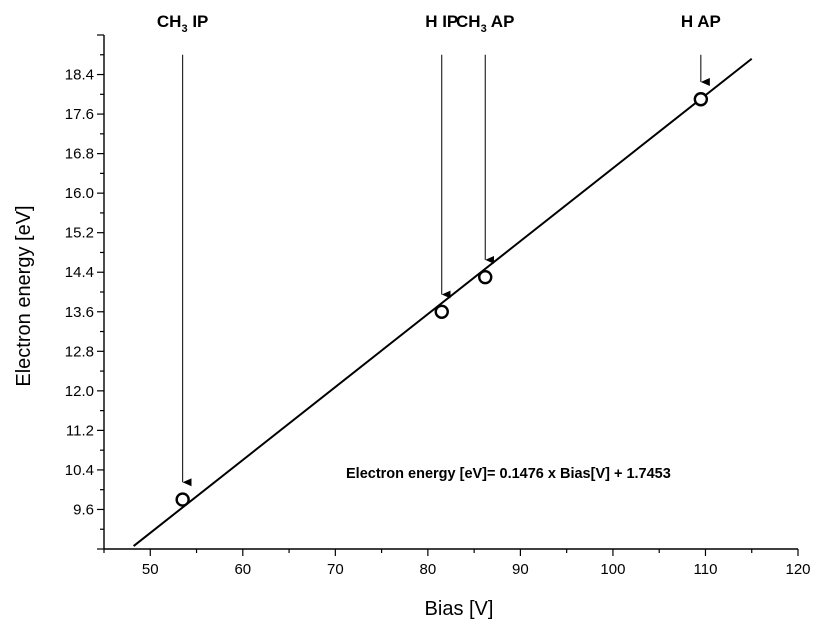 The height and width of the screenshot is (628, 823). What do you see at coordinates (79, 470) in the screenshot?
I see `y-tick-label: 10.4` at bounding box center [79, 470].